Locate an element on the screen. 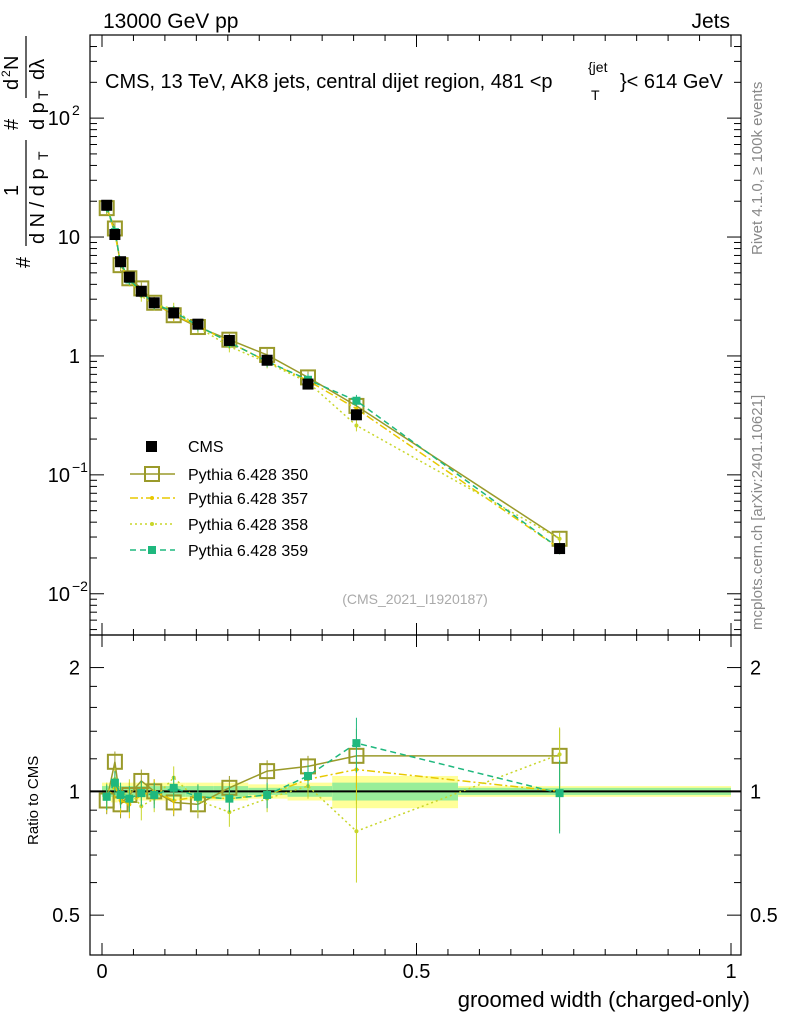 Image resolution: width=786 pixels, height=1024 pixels. ratio-y-tick-label: 0.5 is located at coordinates (66, 916).